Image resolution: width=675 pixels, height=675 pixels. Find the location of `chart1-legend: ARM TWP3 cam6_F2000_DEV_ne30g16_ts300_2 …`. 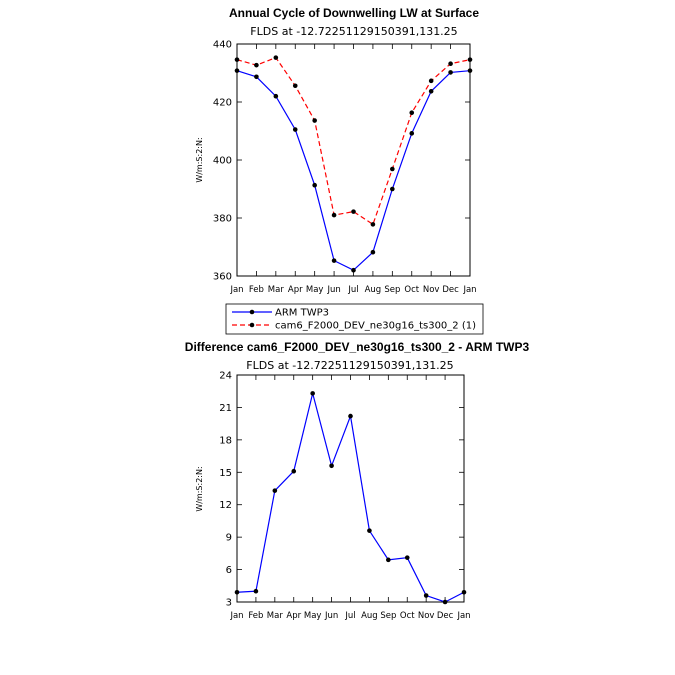

chart1-legend: ARM TWP3 cam6_F2000_DEV_ne30g16_ts300_2 … is located at coordinates (354, 319).